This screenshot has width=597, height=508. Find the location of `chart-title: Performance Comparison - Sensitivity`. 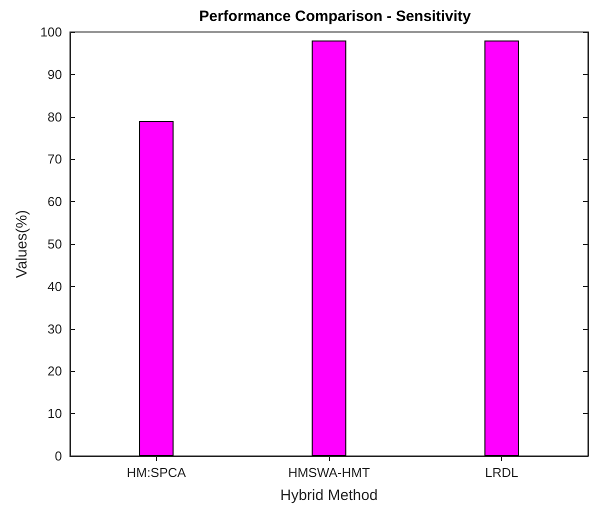

chart-title: Performance Comparison - Sensitivity is located at coordinates (335, 16).